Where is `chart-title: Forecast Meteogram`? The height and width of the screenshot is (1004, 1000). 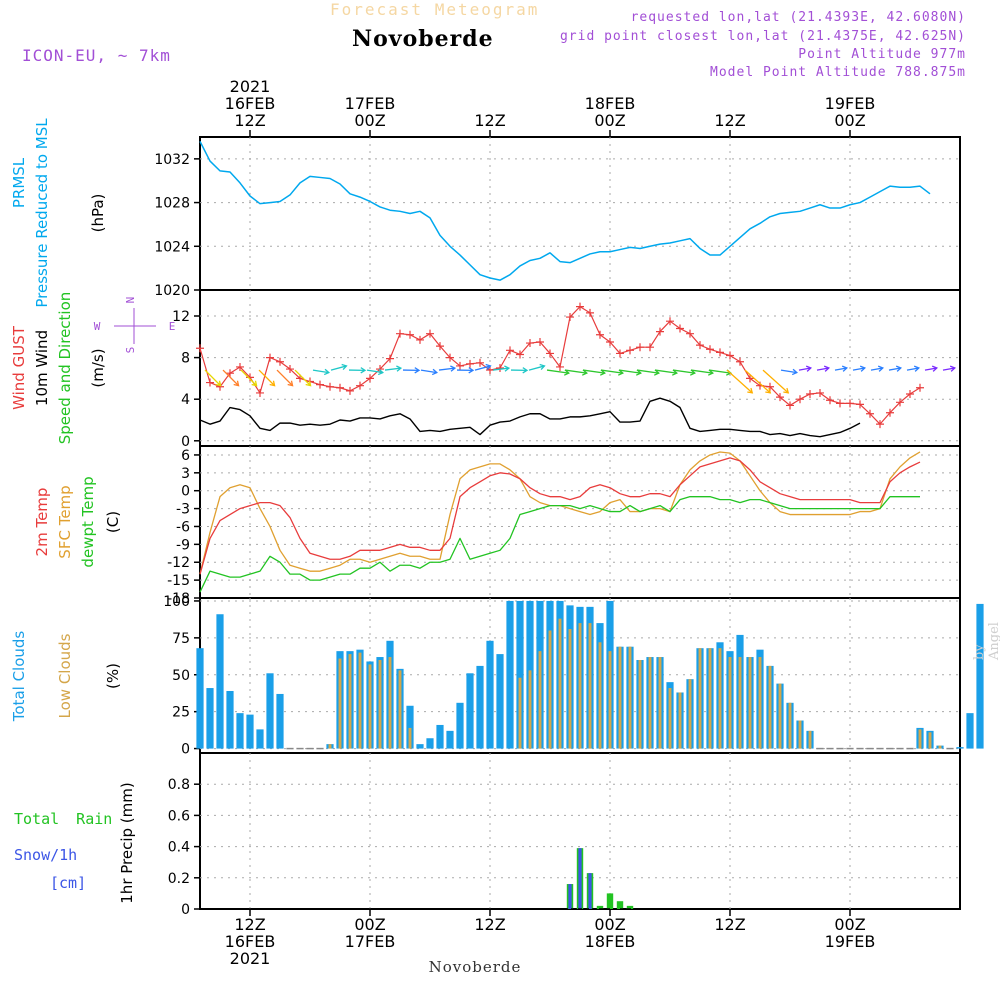
chart-title: Forecast Meteogram is located at coordinates (434, 9).